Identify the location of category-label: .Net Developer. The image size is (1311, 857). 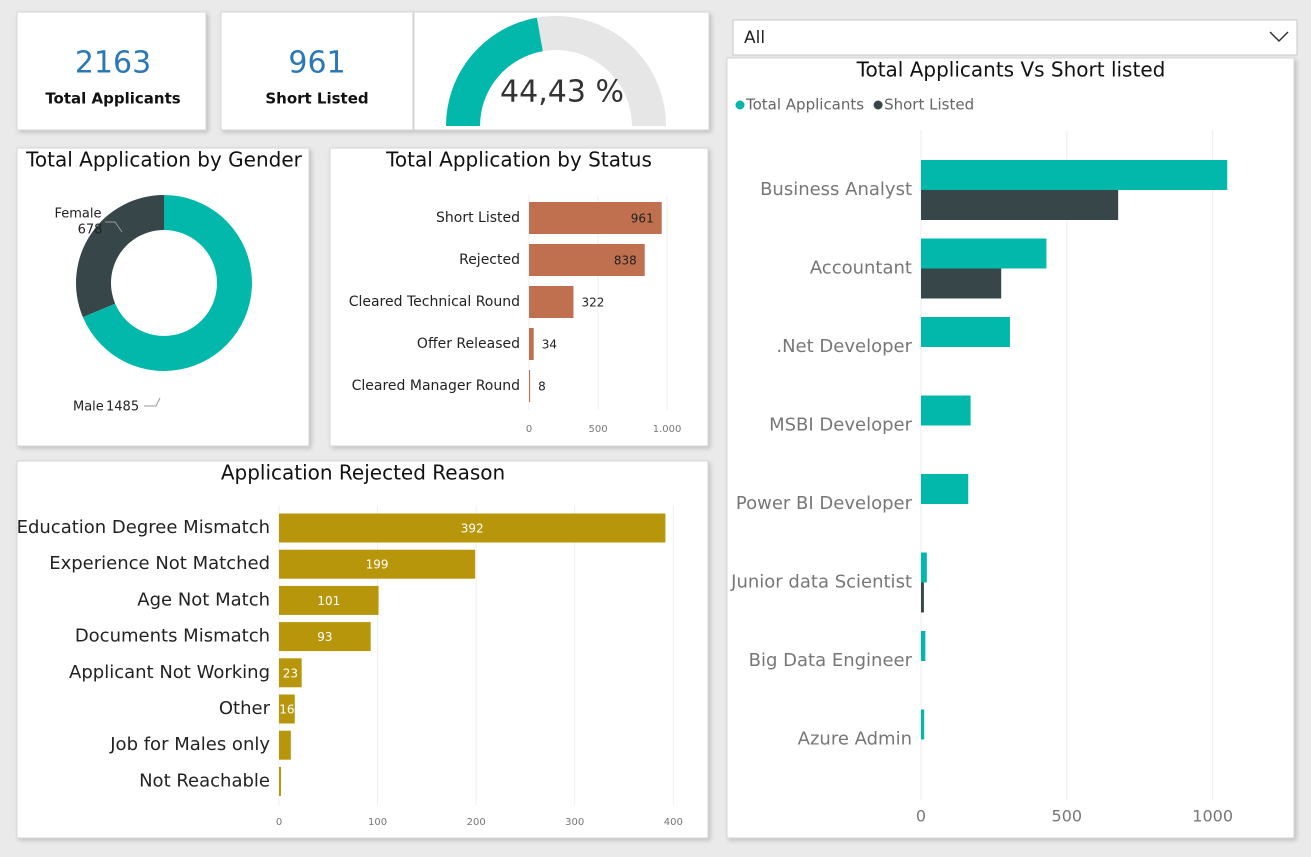
(844, 346).